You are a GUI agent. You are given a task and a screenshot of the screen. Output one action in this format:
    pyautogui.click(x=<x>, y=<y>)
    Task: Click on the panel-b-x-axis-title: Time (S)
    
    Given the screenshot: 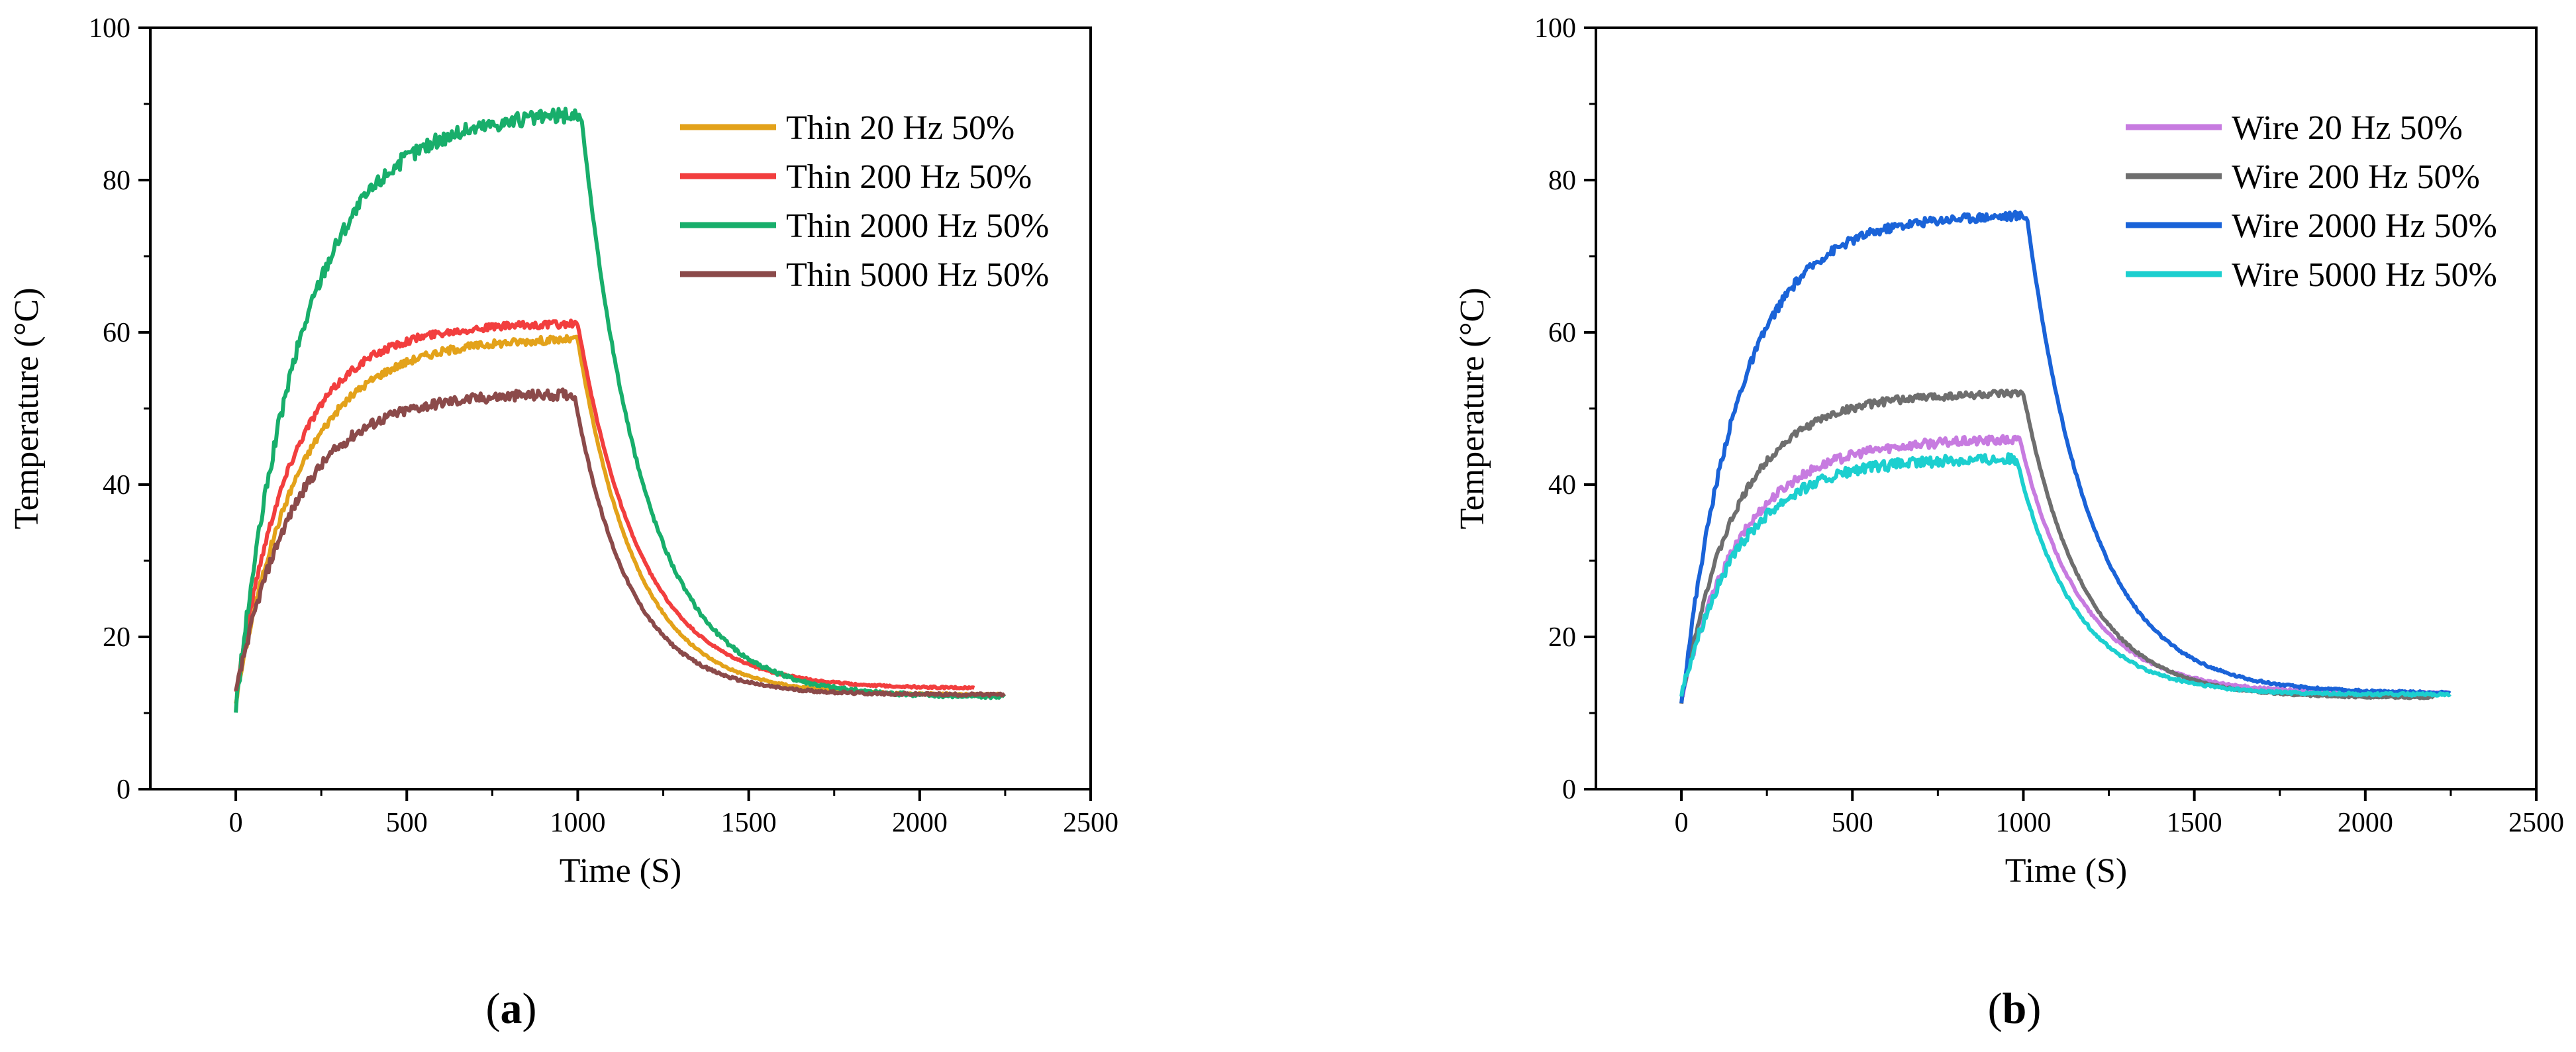 What is the action you would take?
    pyautogui.click(x=2066, y=871)
    